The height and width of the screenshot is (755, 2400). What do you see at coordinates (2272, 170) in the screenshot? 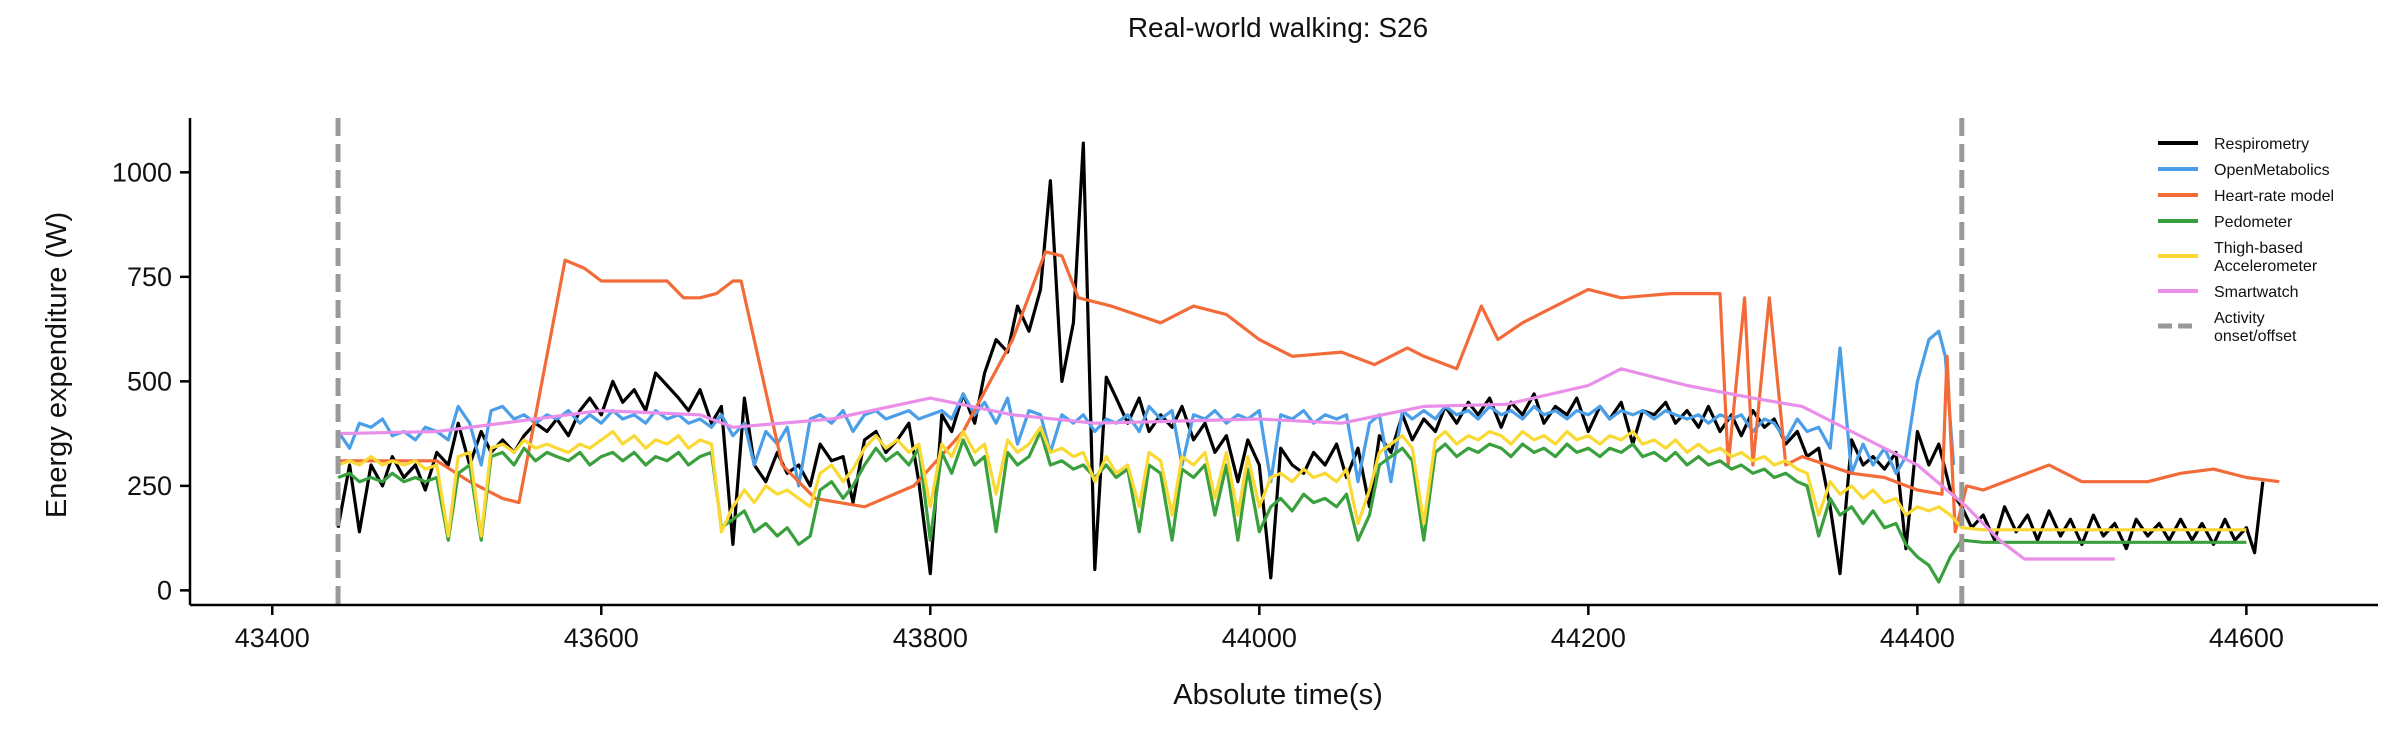
I see `legend-label-openmetabolics: OpenMetabolics` at bounding box center [2272, 170].